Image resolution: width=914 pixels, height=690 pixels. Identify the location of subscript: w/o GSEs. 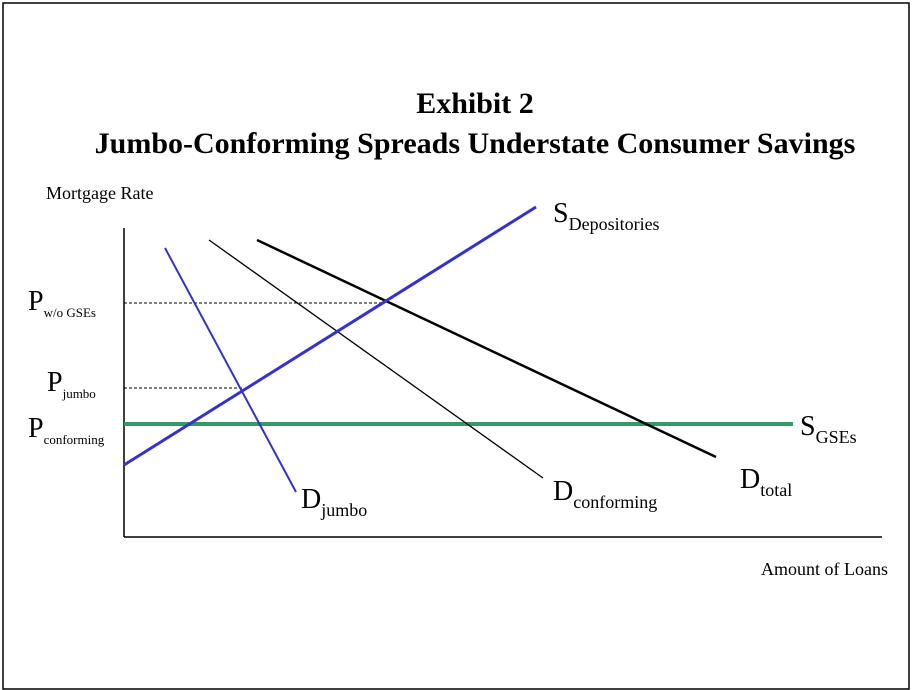
(70, 312).